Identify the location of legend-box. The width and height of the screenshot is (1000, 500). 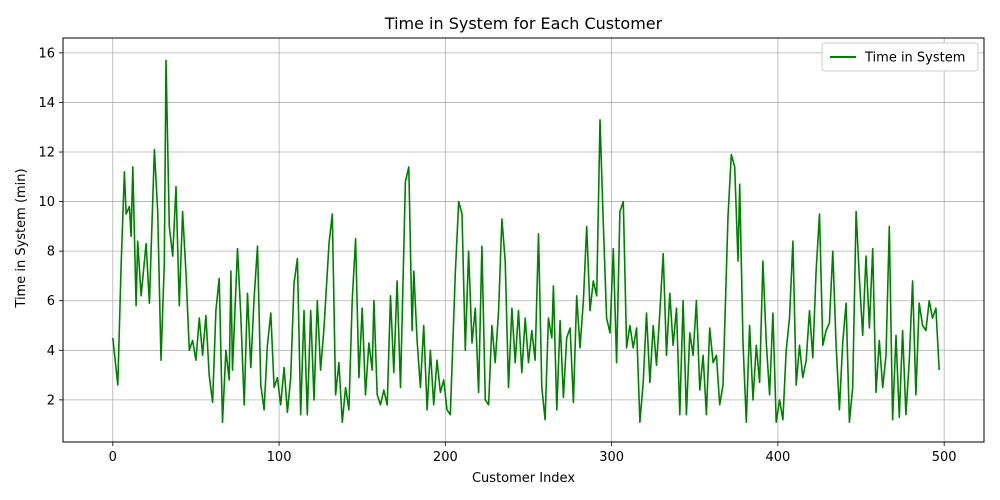
(900, 57).